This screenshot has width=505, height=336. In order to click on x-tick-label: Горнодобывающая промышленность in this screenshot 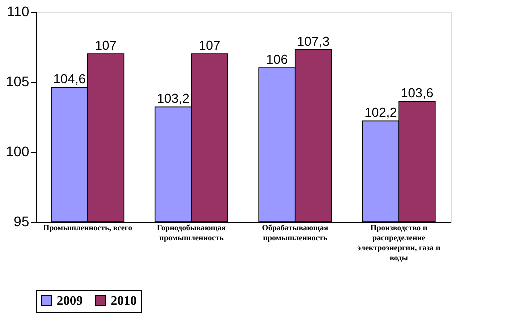, I will do `click(192, 233)`.